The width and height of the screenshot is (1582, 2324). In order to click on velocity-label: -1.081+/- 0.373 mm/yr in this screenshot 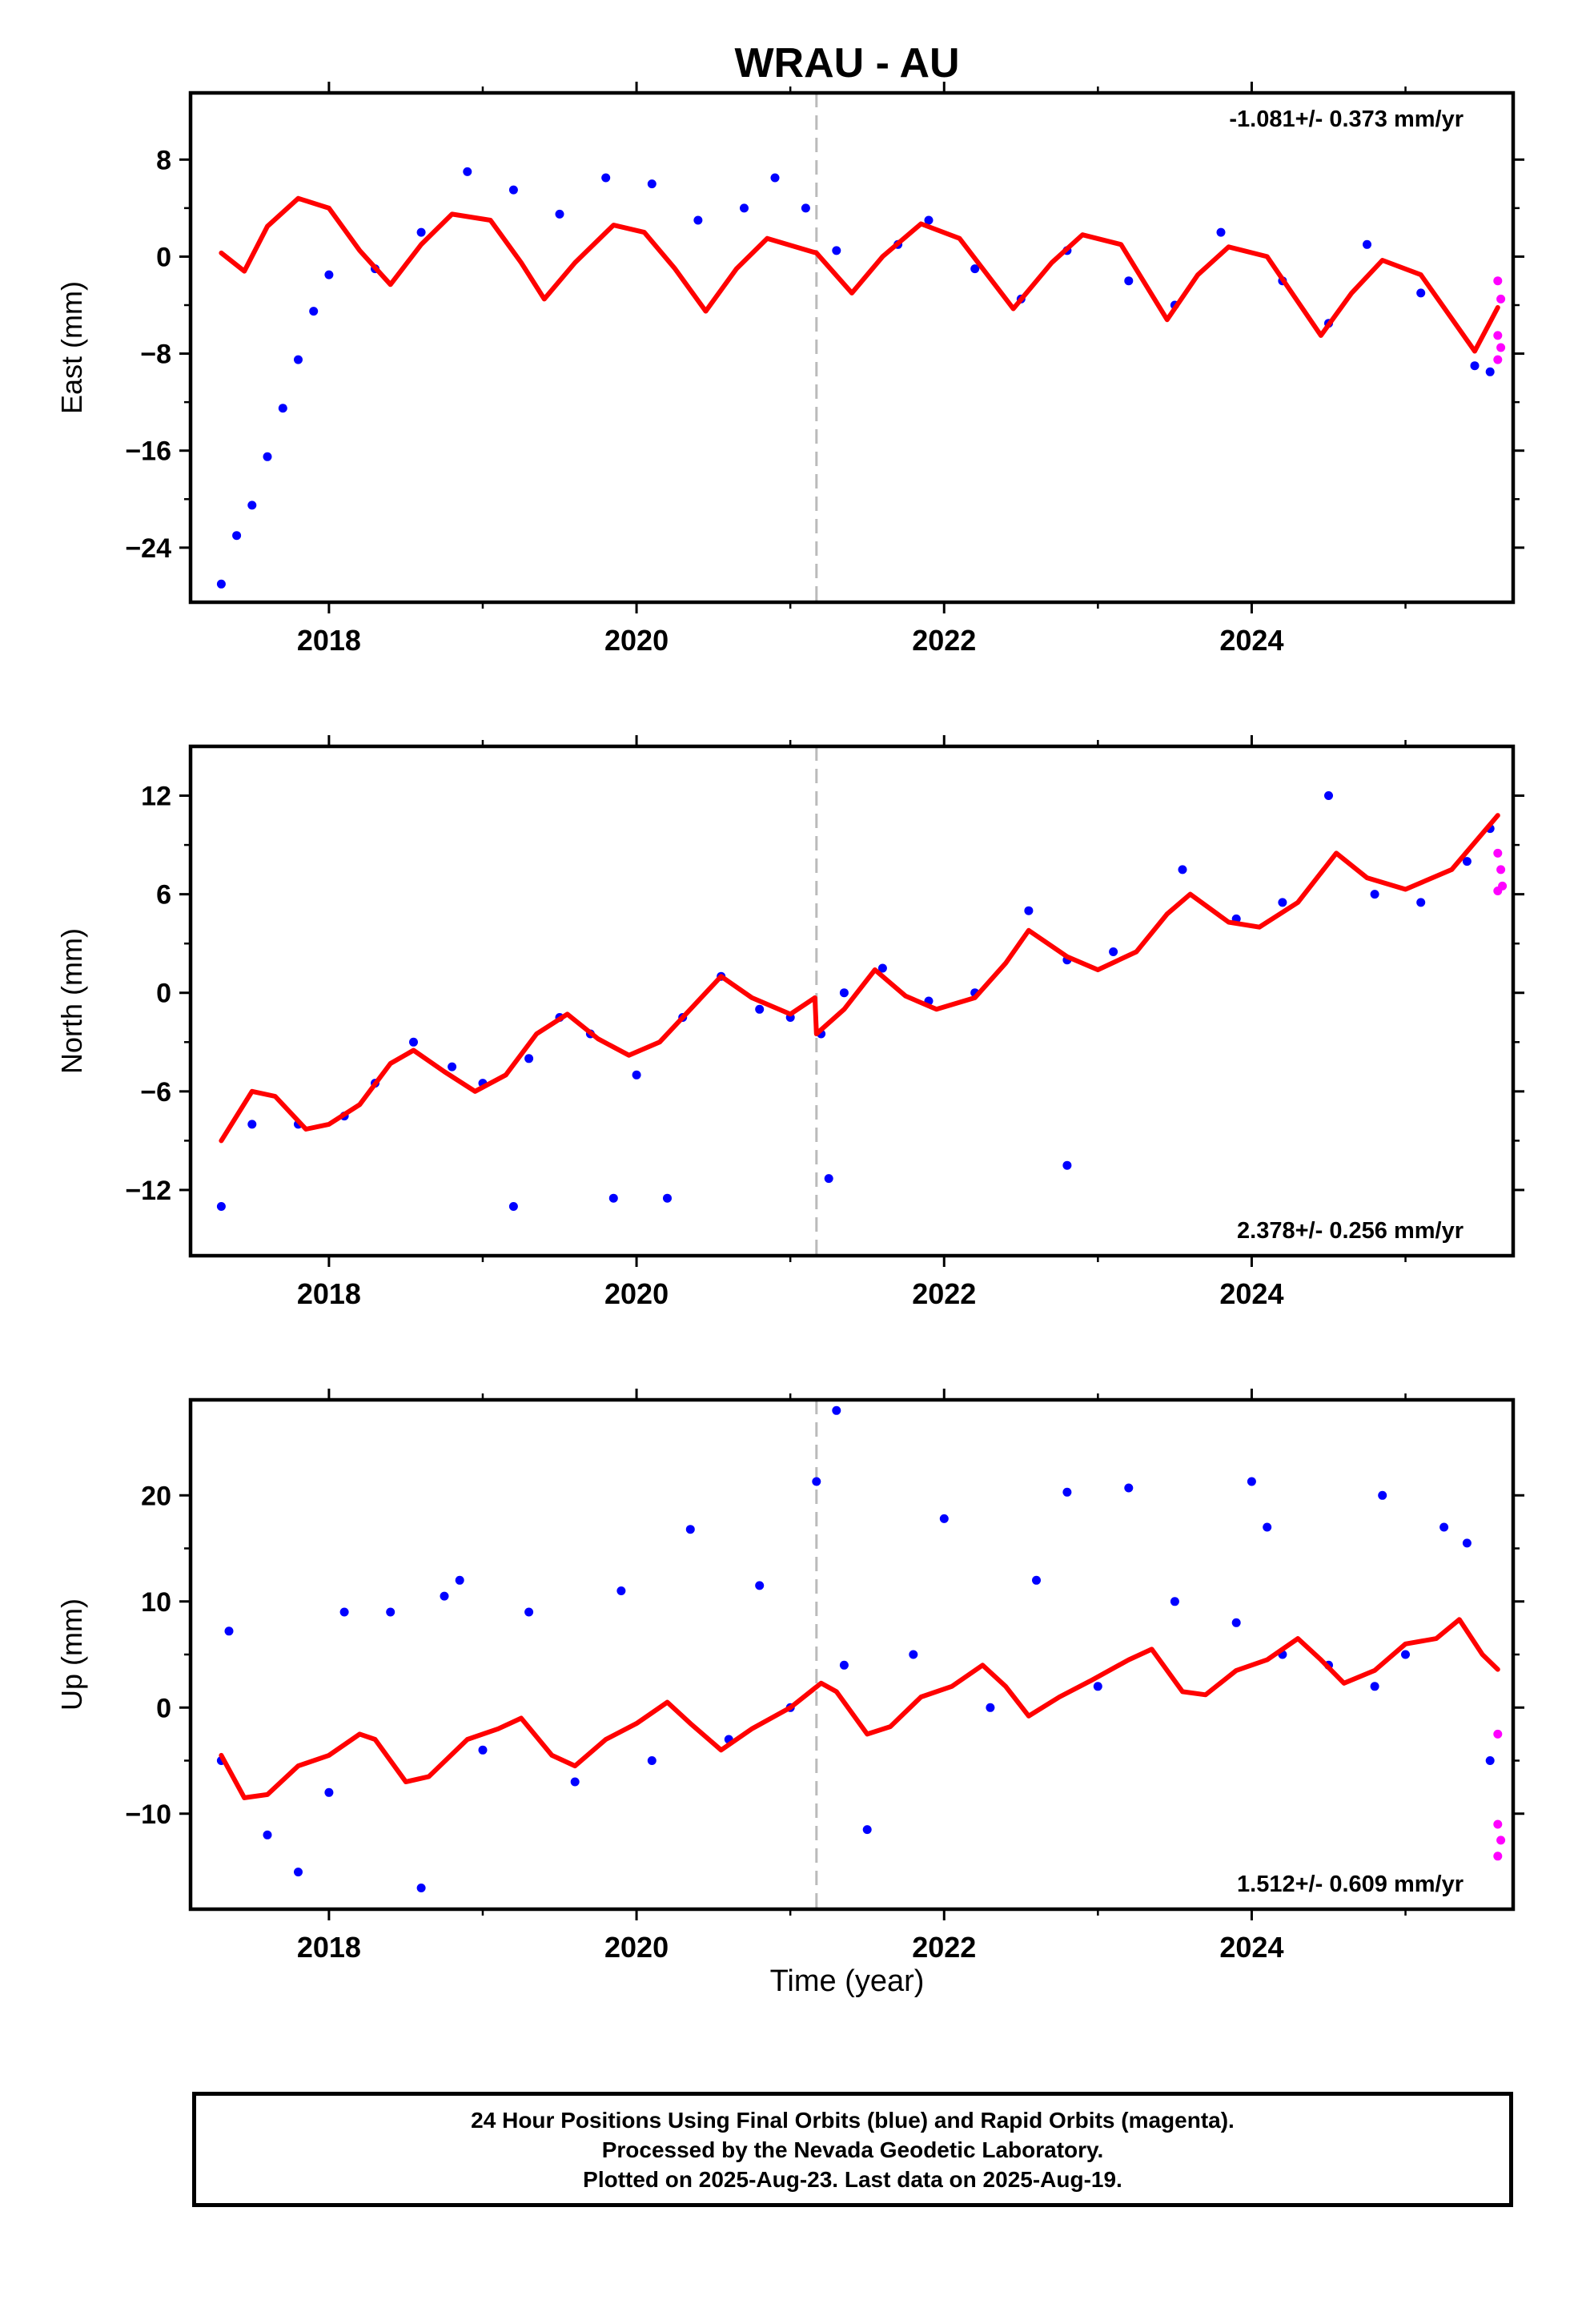, I will do `click(1346, 119)`.